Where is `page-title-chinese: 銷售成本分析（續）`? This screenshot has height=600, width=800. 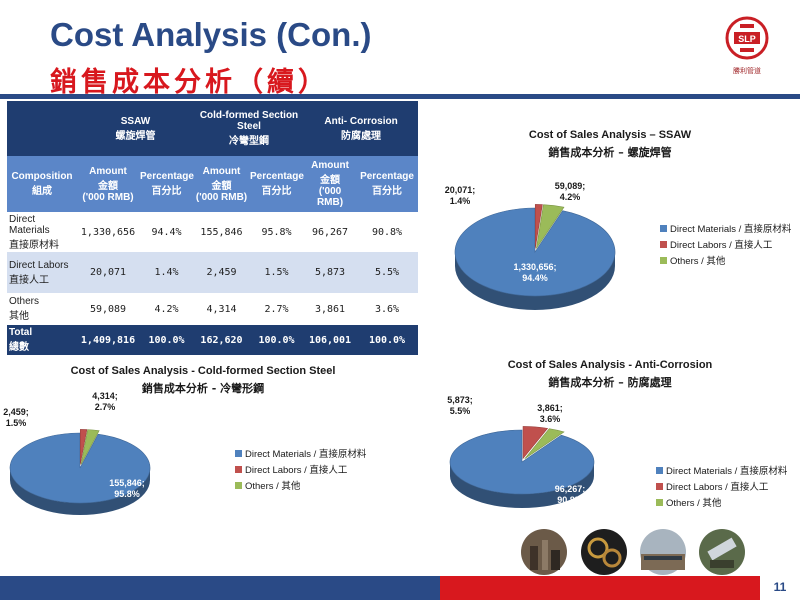
page-title-chinese: 銷售成本分析（續） is located at coordinates (189, 82).